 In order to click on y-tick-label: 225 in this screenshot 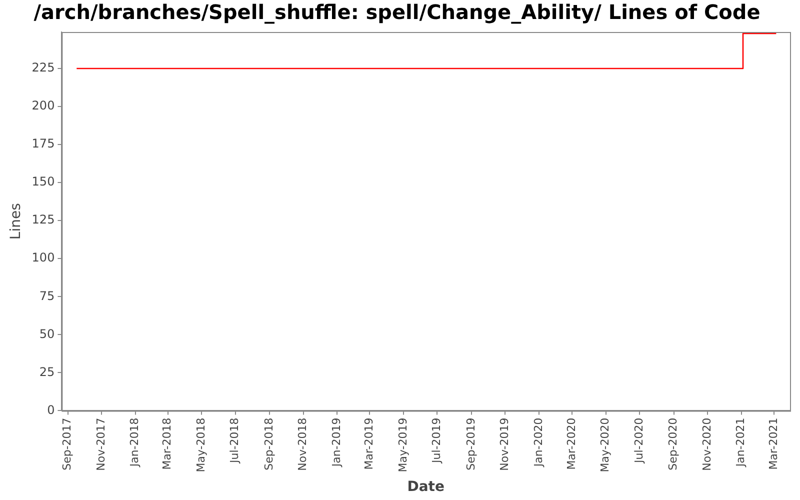, I will do `click(43, 67)`.